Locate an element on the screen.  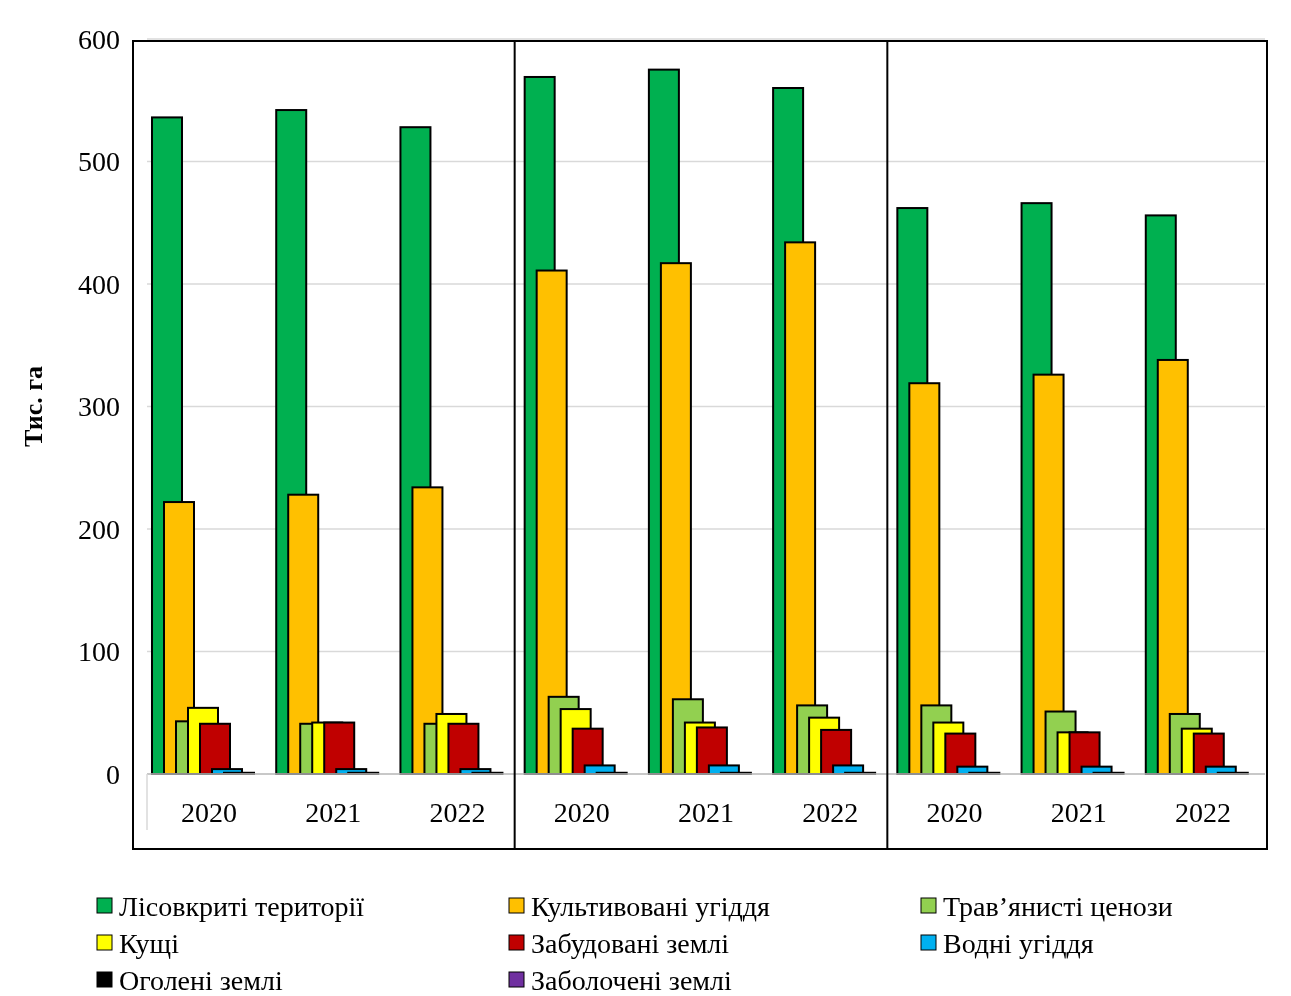
legend-label: Лісовкриті території is located at coordinates (242, 906).